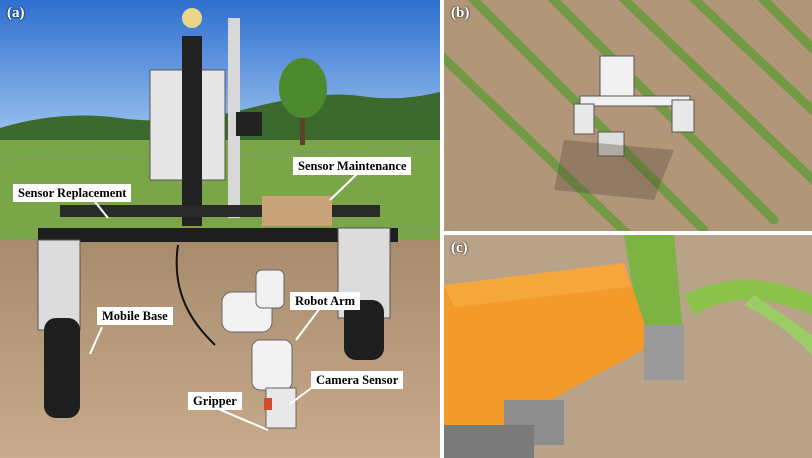 The image size is (812, 458). What do you see at coordinates (16, 13) in the screenshot?
I see `panel-a-label: (a)` at bounding box center [16, 13].